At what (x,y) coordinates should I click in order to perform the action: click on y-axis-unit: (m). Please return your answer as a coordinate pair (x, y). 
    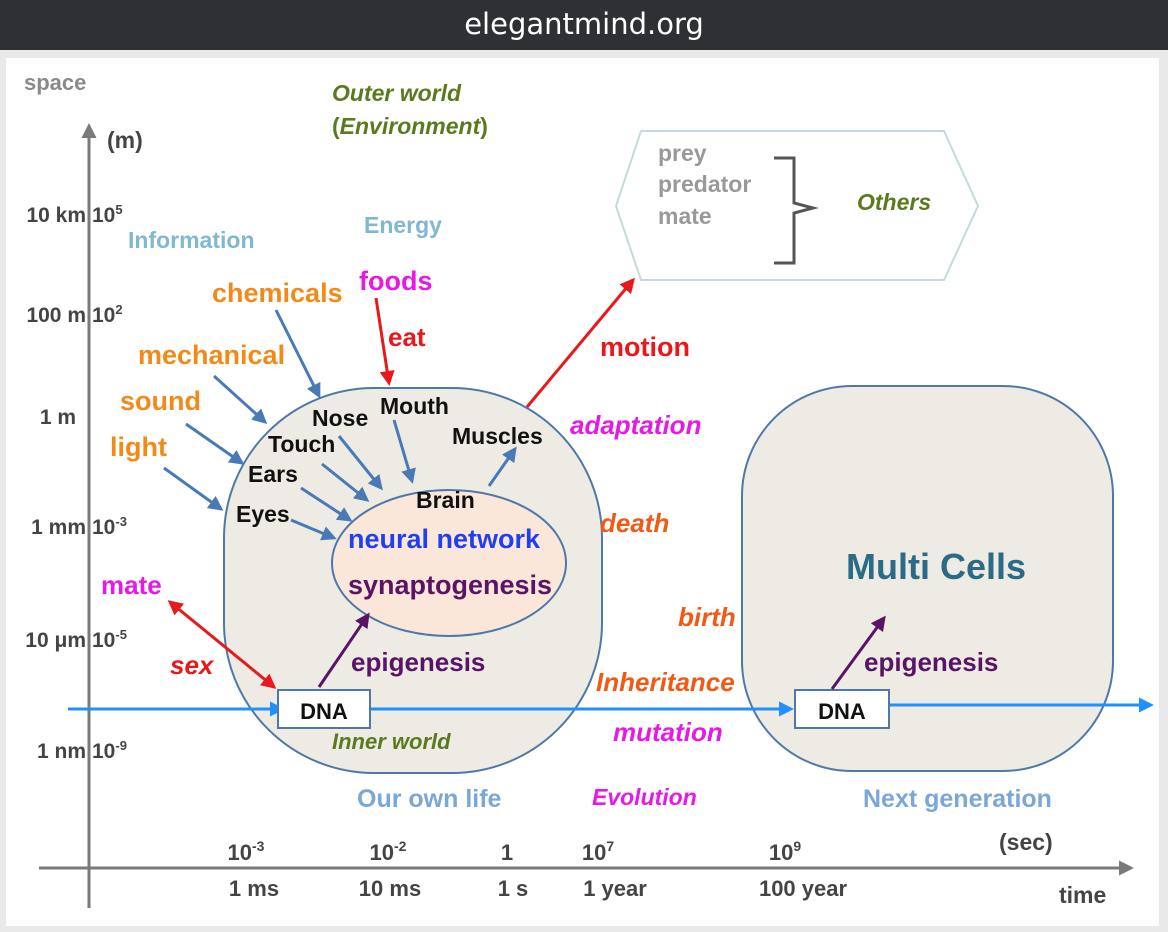
    Looking at the image, I should click on (125, 140).